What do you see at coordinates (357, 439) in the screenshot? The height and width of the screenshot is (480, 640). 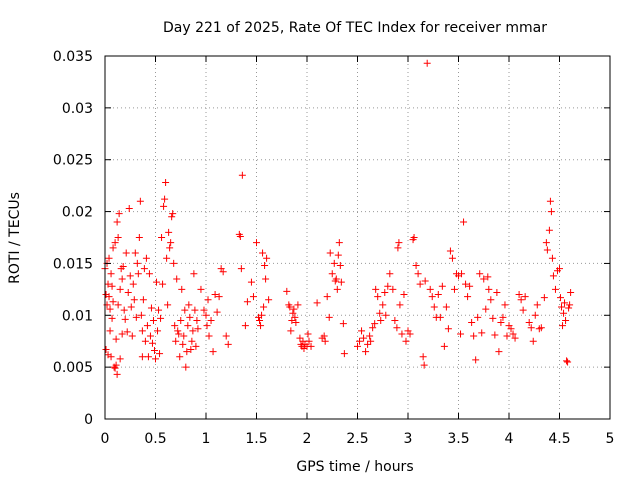 I see `x-tick-label: 2.5` at bounding box center [357, 439].